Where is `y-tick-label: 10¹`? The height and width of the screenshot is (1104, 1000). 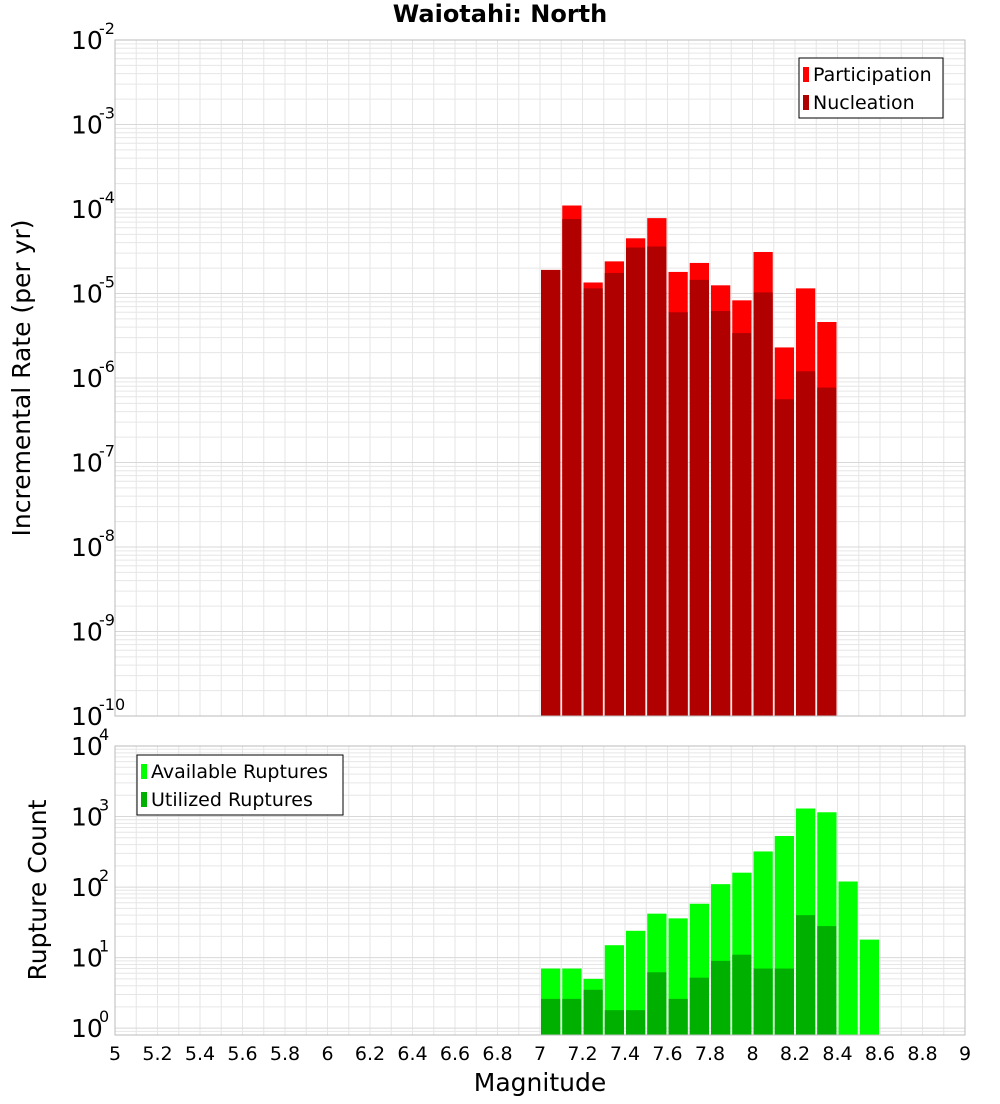
y-tick-label: 10¹ is located at coordinates (90, 955).